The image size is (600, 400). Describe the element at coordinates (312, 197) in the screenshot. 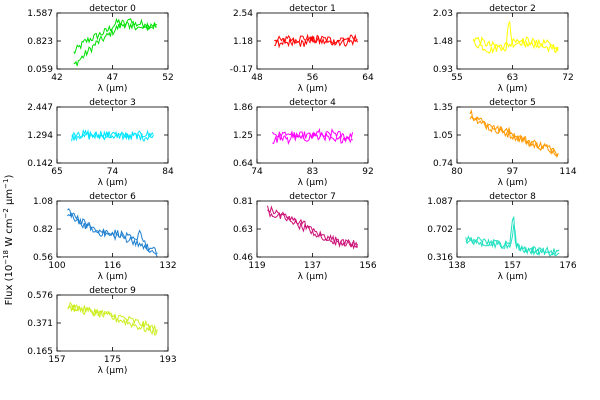

I see `panel-title: detector 7` at that location.